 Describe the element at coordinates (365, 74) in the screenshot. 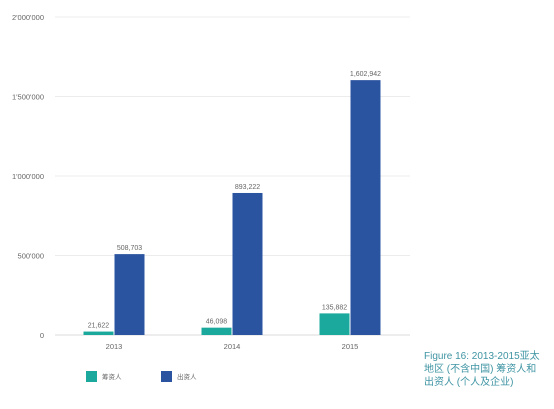

I see `data-label-funder-2015: 1,602,942` at that location.